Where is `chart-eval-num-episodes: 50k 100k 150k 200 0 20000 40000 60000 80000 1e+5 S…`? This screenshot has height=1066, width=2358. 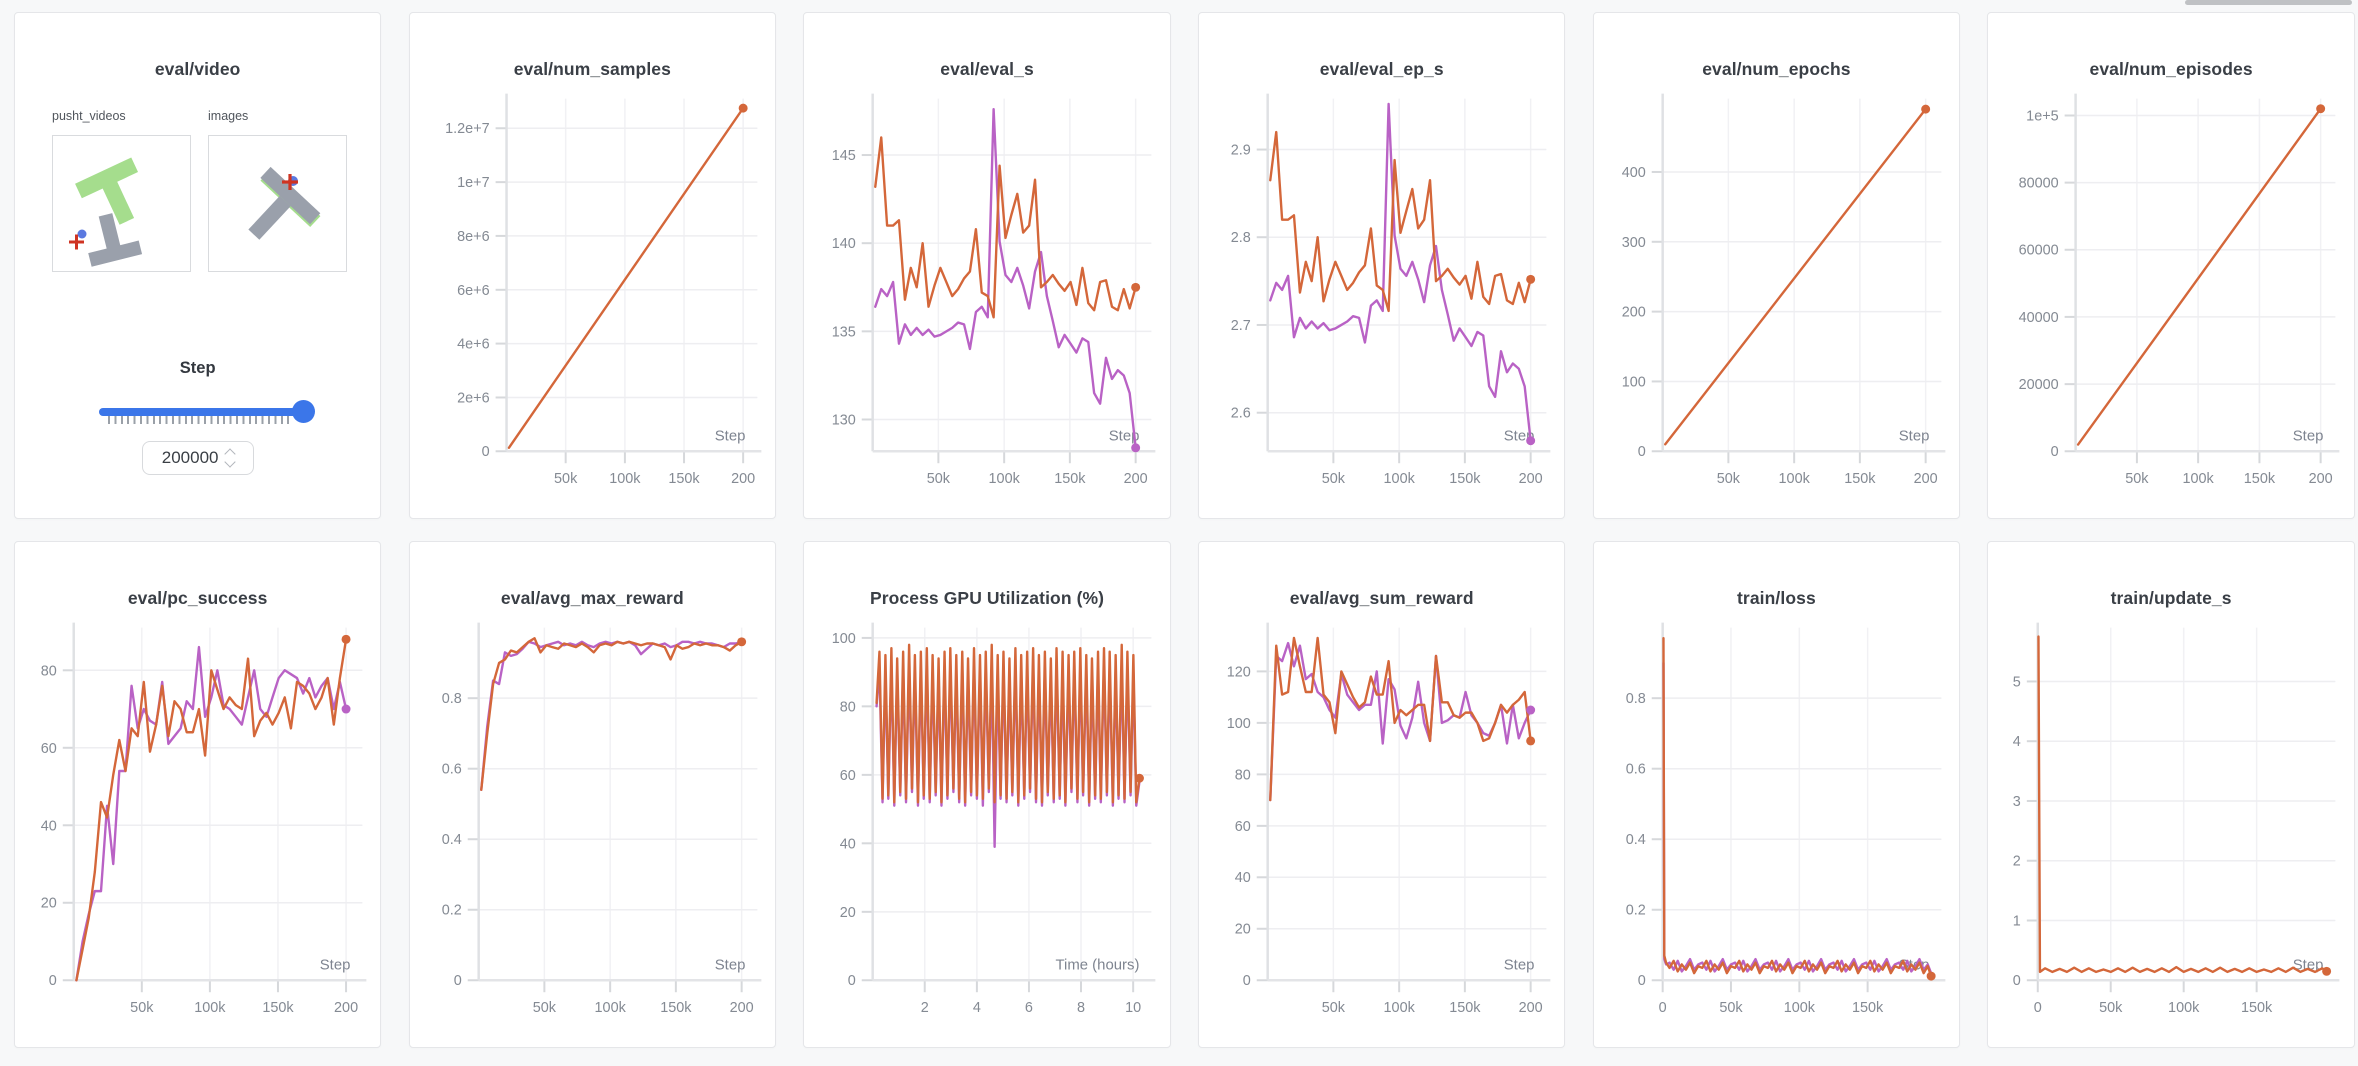
chart-eval-num-episodes: 50k 100k 150k 200 0 20000 40000 60000 80000 1e+5 S… is located at coordinates (2170, 265).